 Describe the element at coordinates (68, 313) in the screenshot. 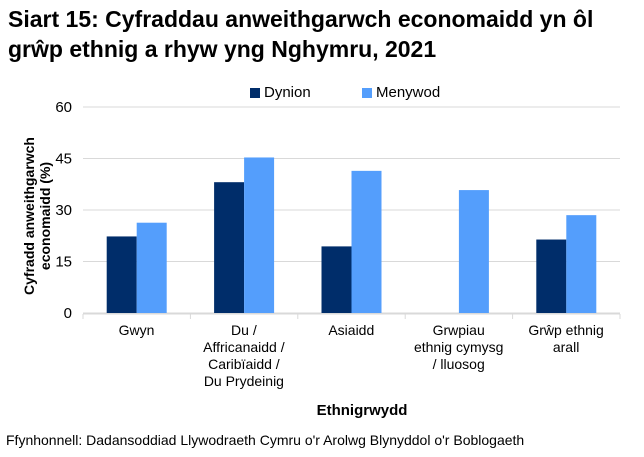

I see `y-tick-label: 0` at that location.